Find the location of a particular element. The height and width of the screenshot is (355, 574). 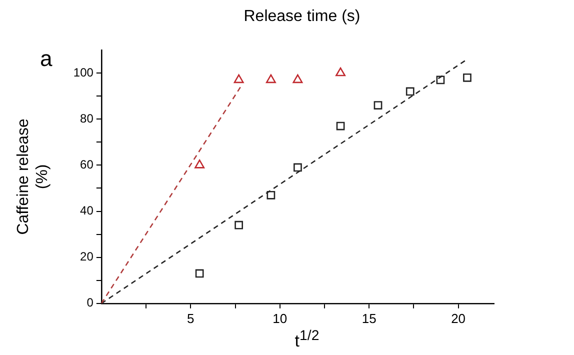

x-tick-label: 10 is located at coordinates (280, 318).